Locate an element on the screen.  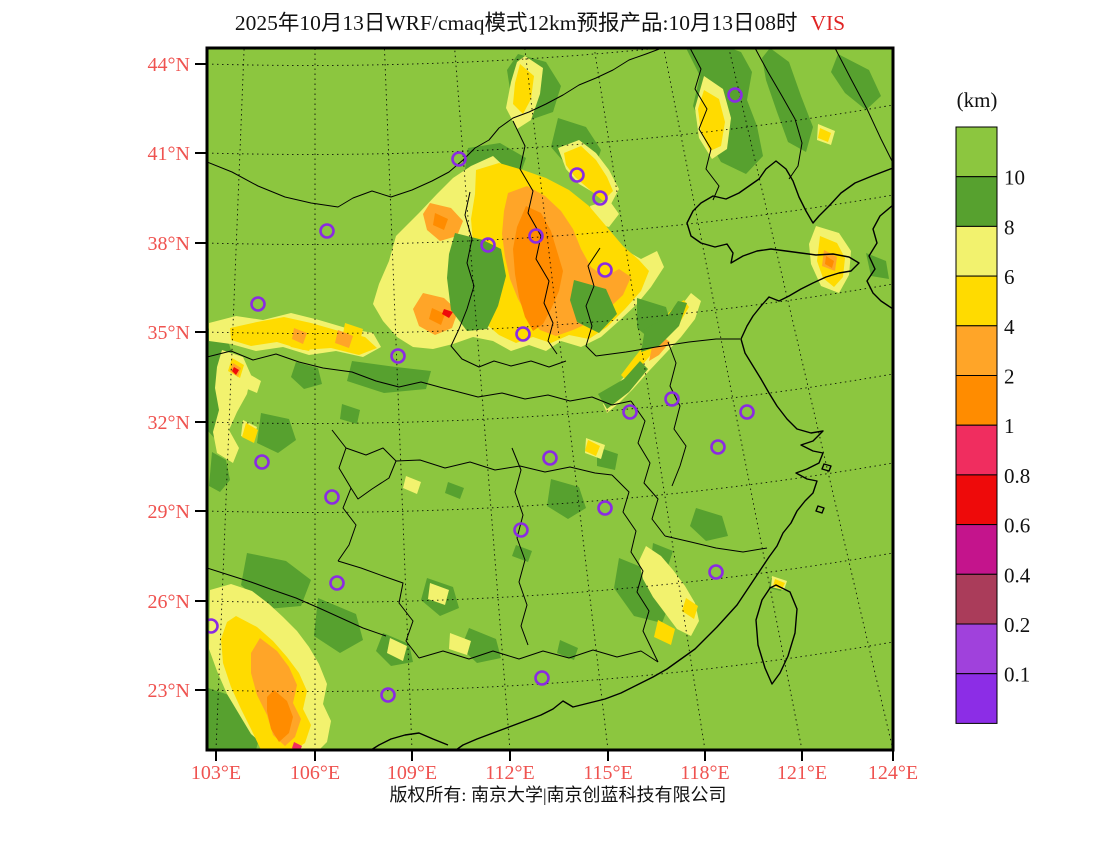
colorbar-tick-label: 0.8 is located at coordinates (1017, 476).